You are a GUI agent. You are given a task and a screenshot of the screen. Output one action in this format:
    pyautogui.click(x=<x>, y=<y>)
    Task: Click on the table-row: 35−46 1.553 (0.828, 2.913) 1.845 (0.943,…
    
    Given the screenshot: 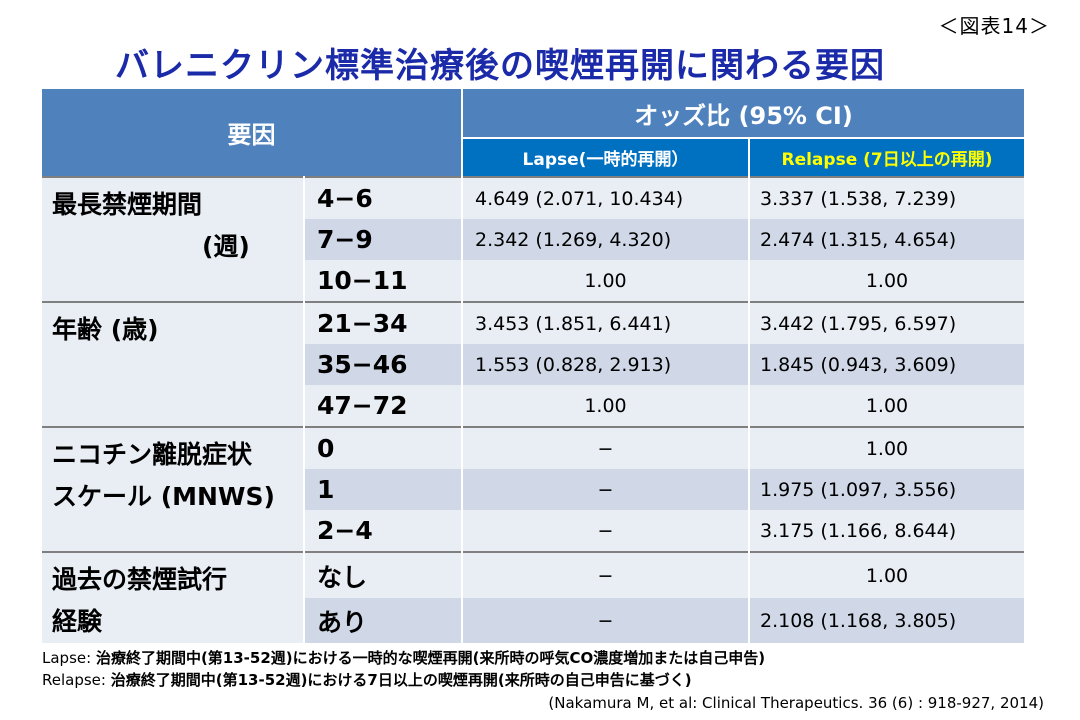 What is the action you would take?
    pyautogui.click(x=533, y=364)
    